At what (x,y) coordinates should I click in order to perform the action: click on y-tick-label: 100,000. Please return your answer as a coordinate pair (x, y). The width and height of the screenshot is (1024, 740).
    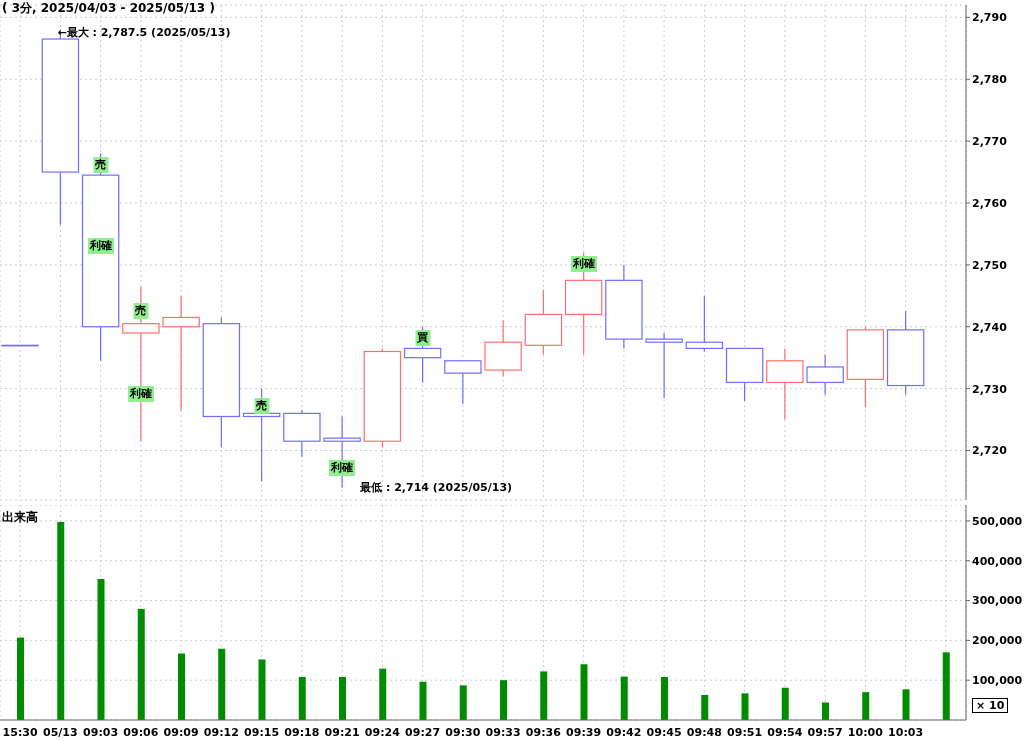
    Looking at the image, I should click on (997, 681).